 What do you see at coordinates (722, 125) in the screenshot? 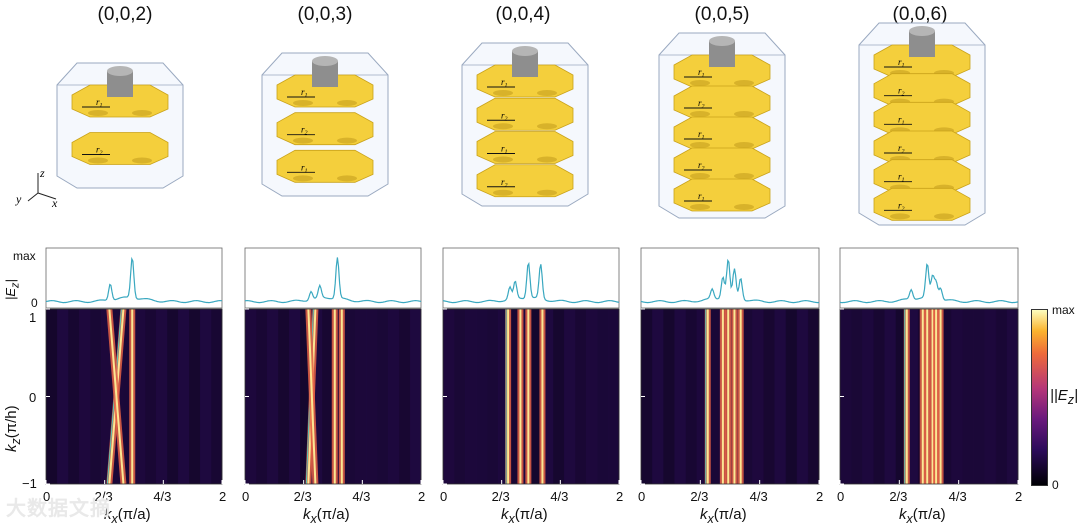
I see `structure-5-layers: r1 r2 r1 r2 r1` at bounding box center [722, 125].